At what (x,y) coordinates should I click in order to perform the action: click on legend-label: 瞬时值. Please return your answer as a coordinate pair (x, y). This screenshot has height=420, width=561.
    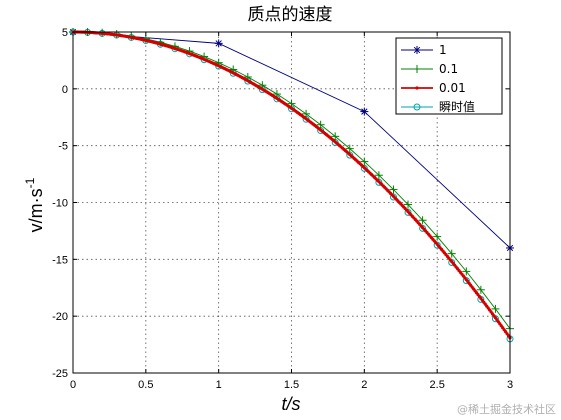
    Looking at the image, I should click on (457, 106).